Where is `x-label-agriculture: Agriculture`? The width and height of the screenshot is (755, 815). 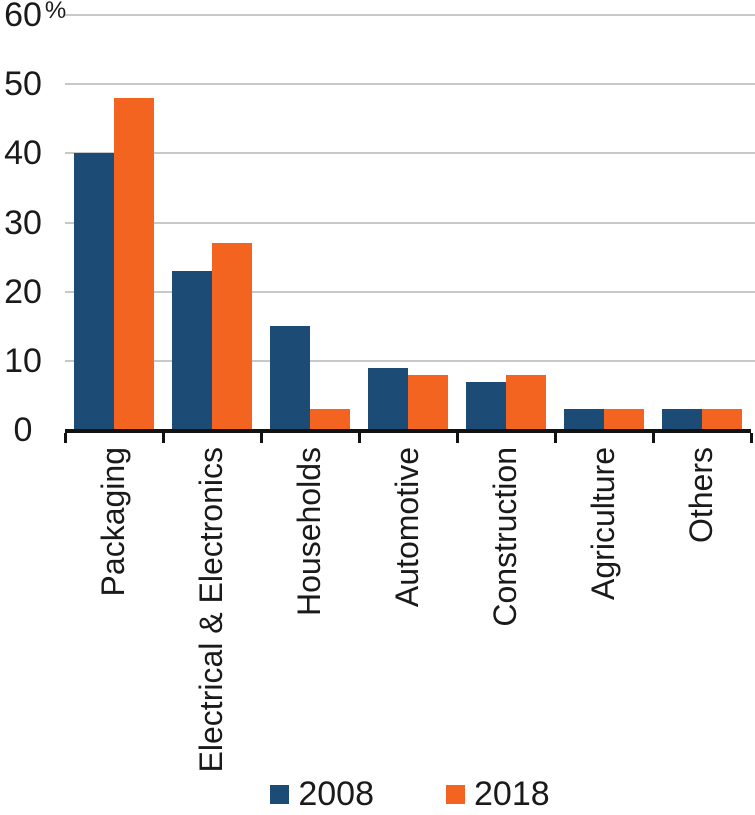 x-label-agriculture: Agriculture is located at coordinates (604, 613).